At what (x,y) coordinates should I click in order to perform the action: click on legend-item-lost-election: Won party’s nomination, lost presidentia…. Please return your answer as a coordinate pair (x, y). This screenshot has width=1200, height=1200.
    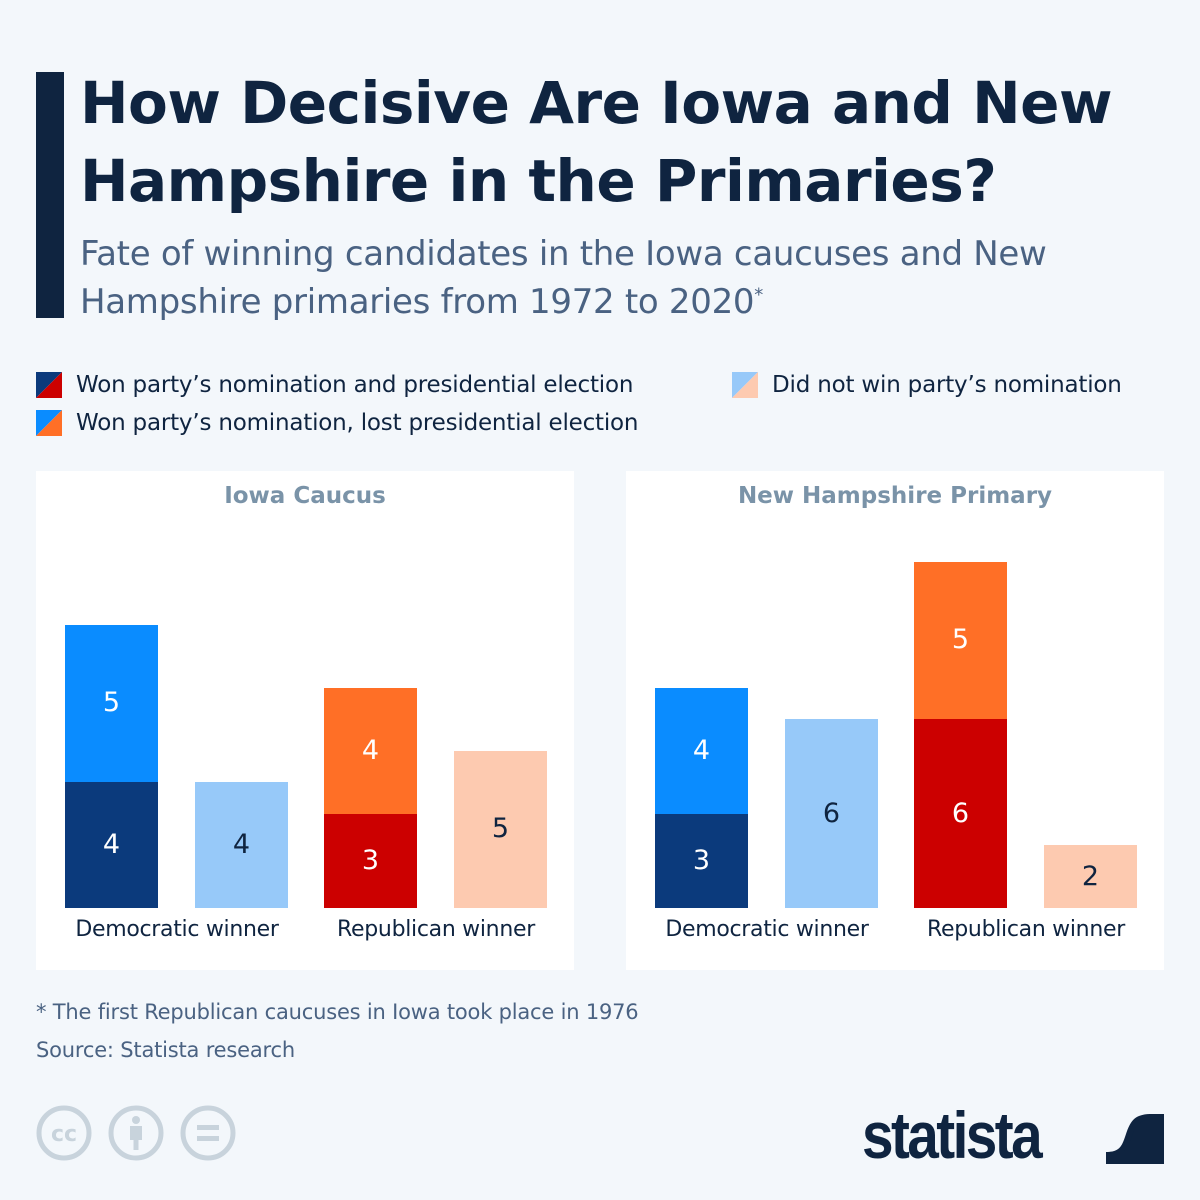
    Looking at the image, I should click on (337, 423).